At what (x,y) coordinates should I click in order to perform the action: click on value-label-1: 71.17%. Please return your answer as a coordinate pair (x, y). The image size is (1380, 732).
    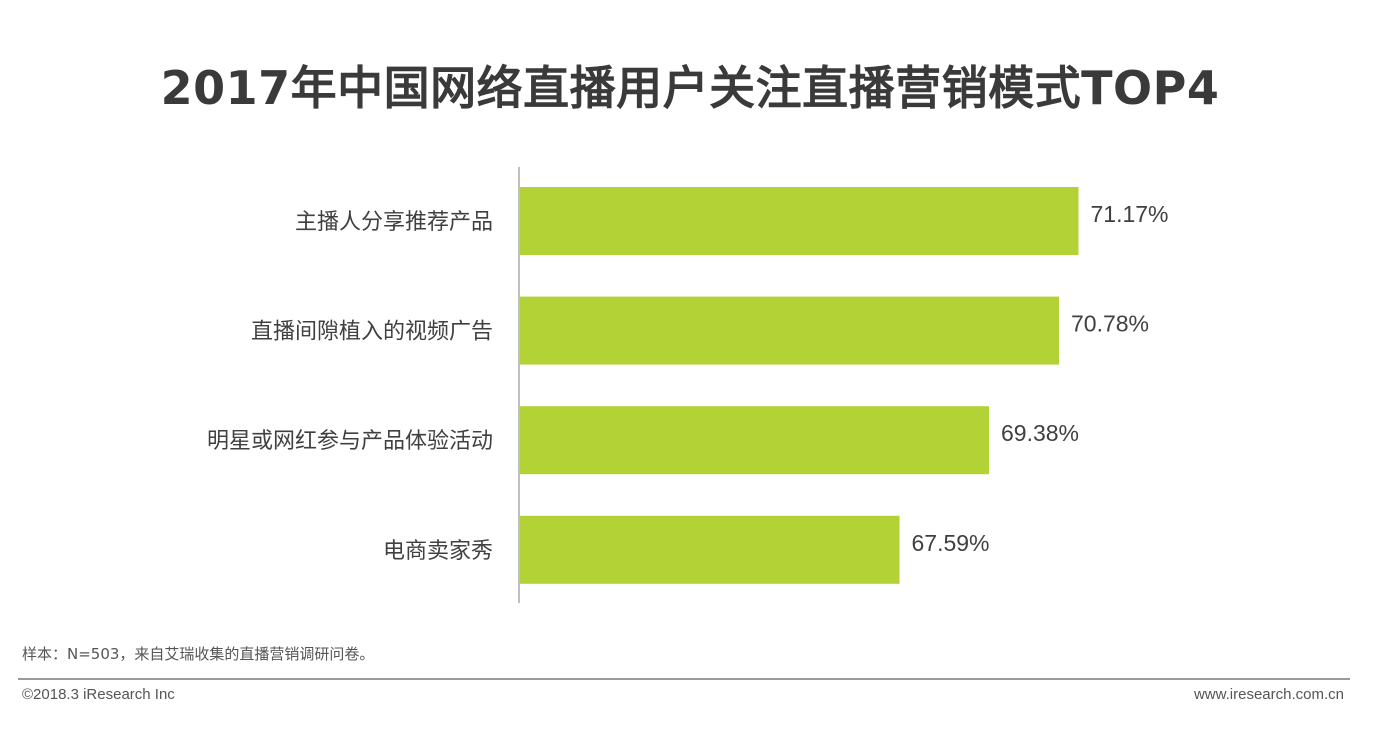
    Looking at the image, I should click on (1130, 214).